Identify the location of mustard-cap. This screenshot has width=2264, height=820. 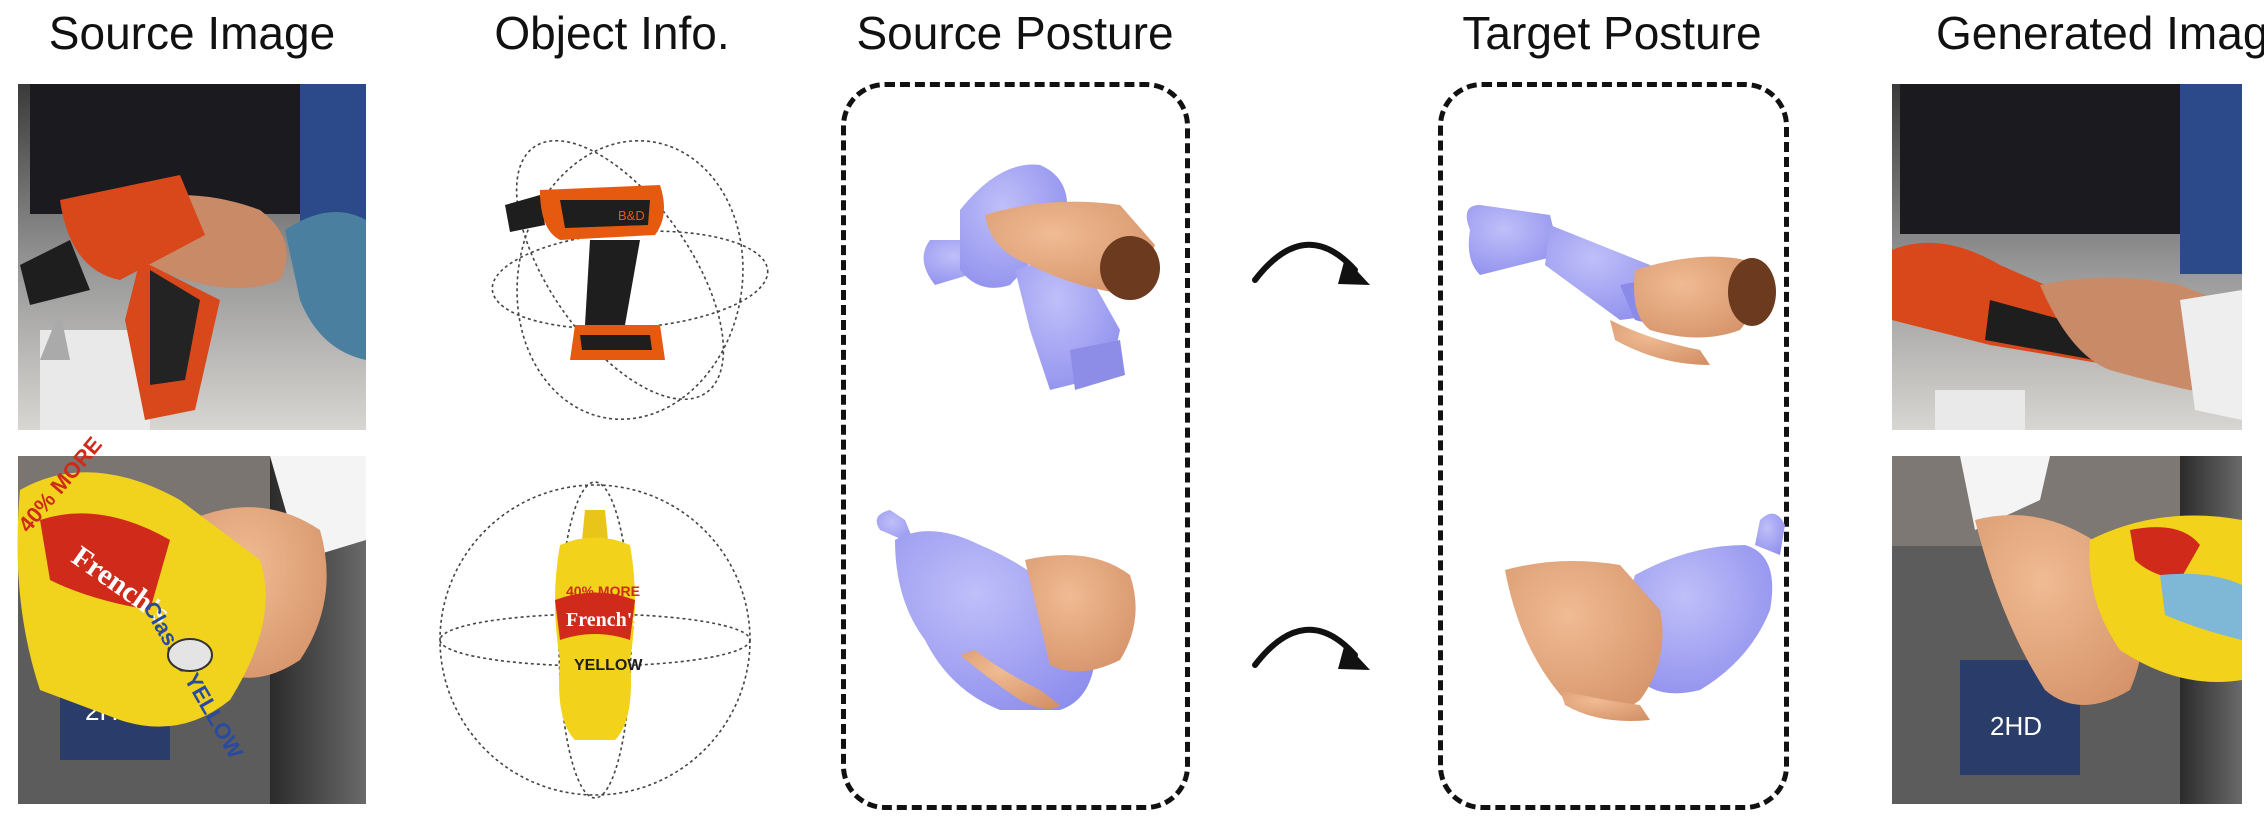
(595, 525).